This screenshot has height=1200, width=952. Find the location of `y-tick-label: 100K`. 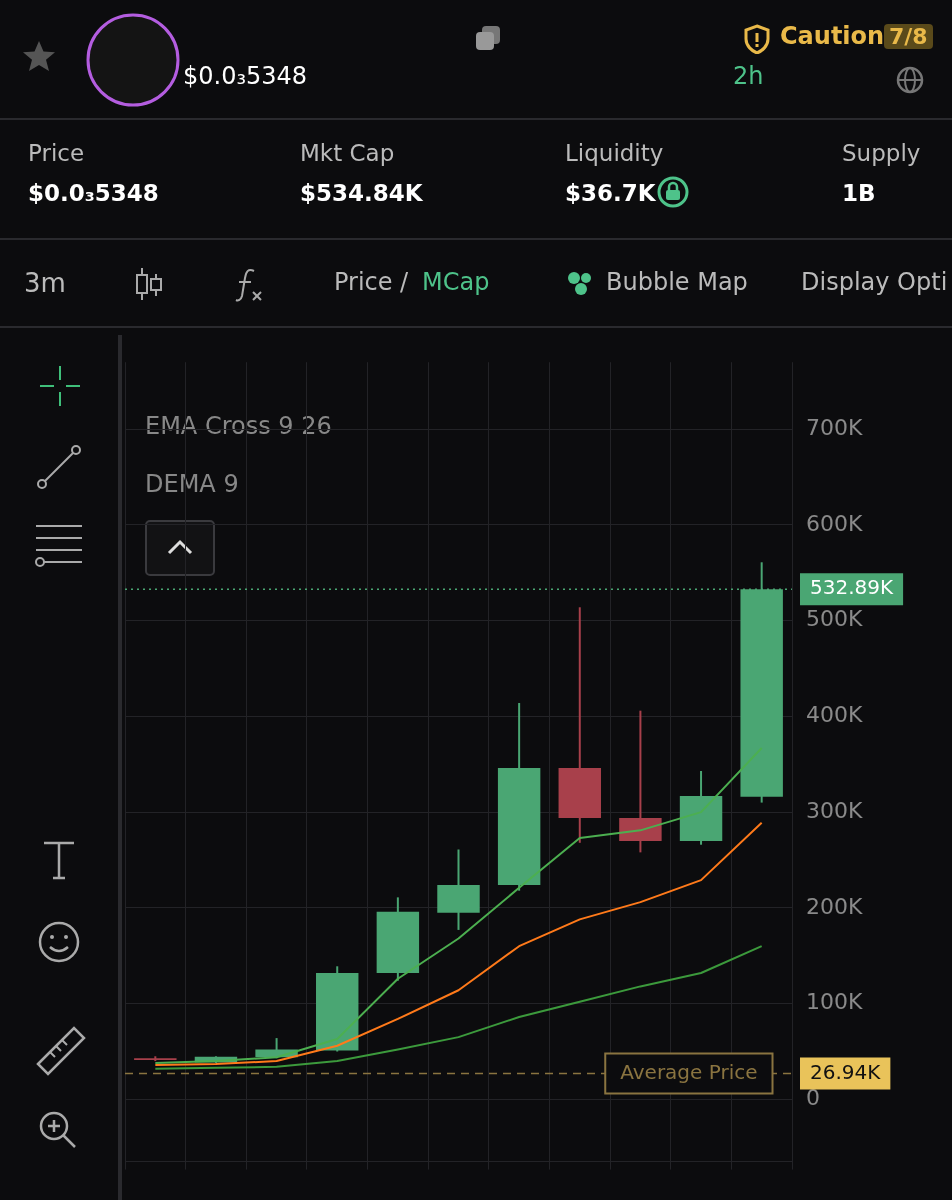

y-tick-label: 100K is located at coordinates (834, 1002).